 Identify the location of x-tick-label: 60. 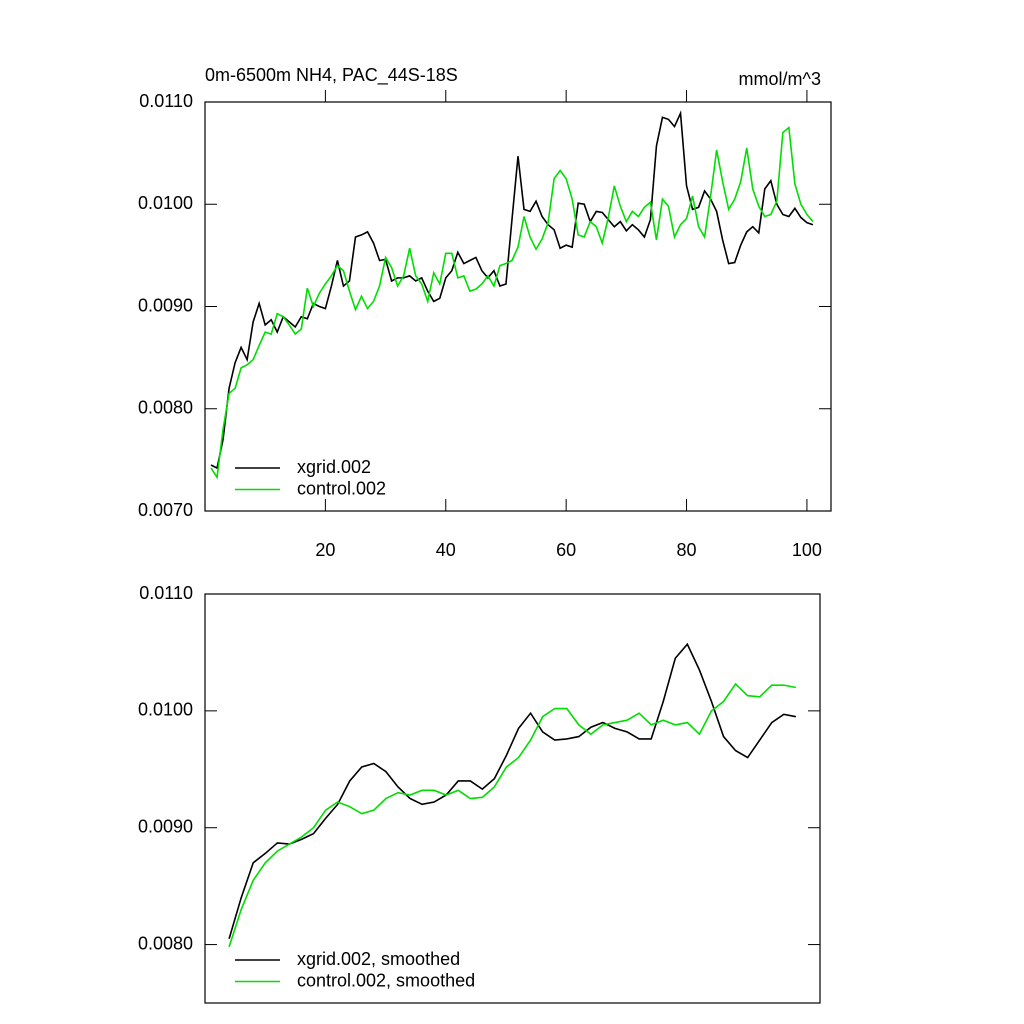
(566, 550).